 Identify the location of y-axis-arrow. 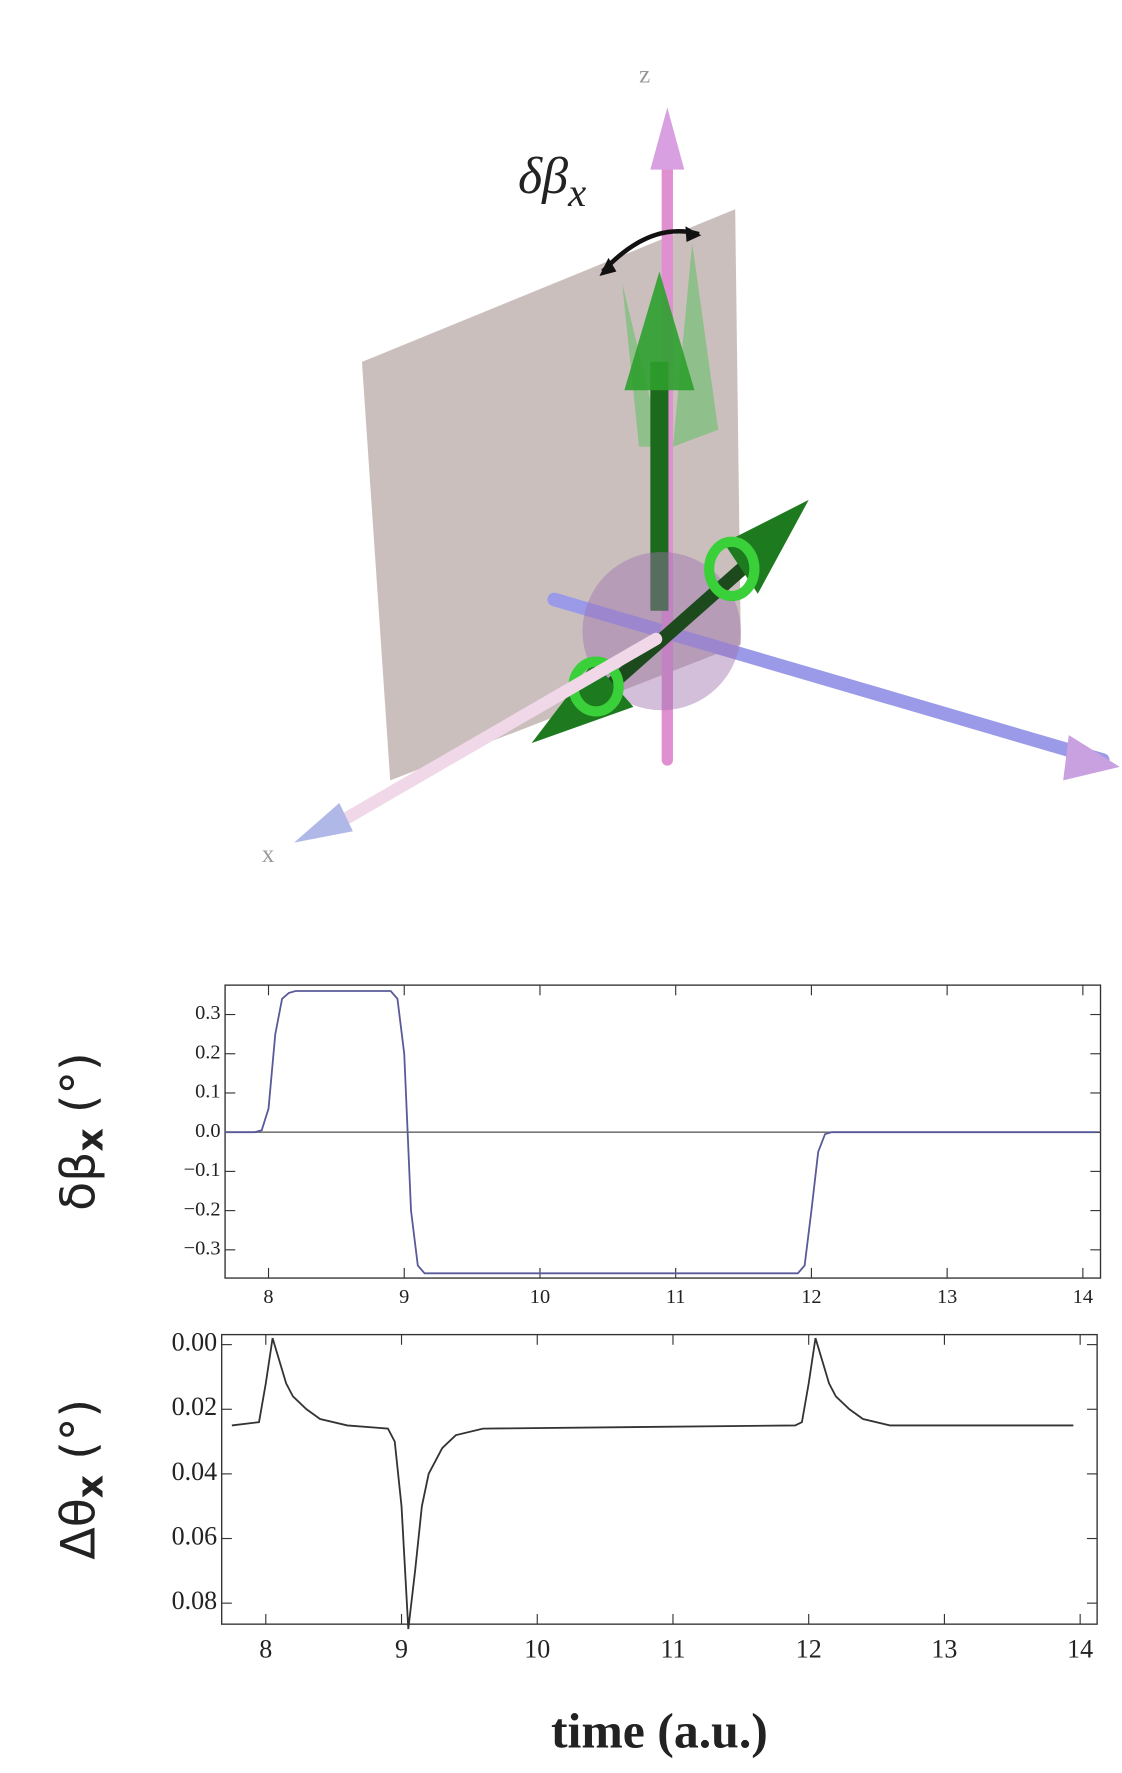
(828, 679).